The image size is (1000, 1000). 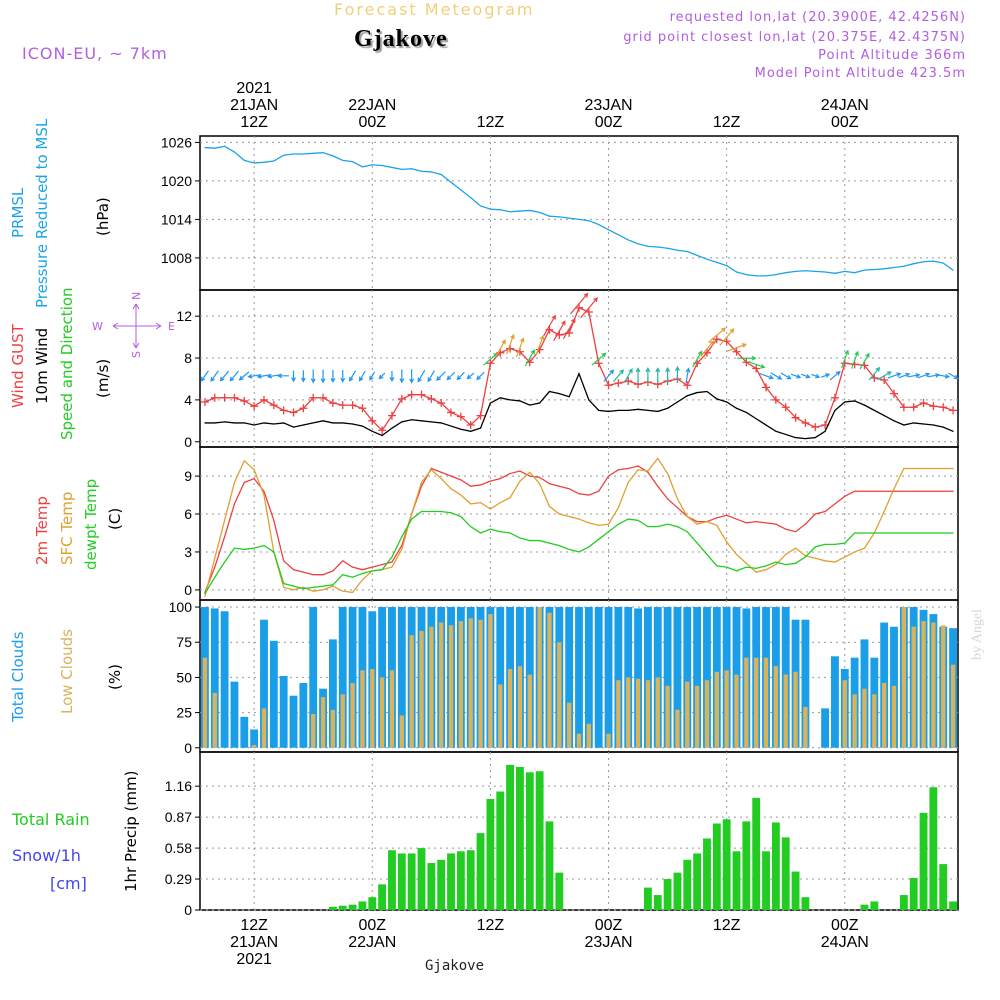 I want to click on bottom-time-label: 00Z, so click(x=845, y=925).